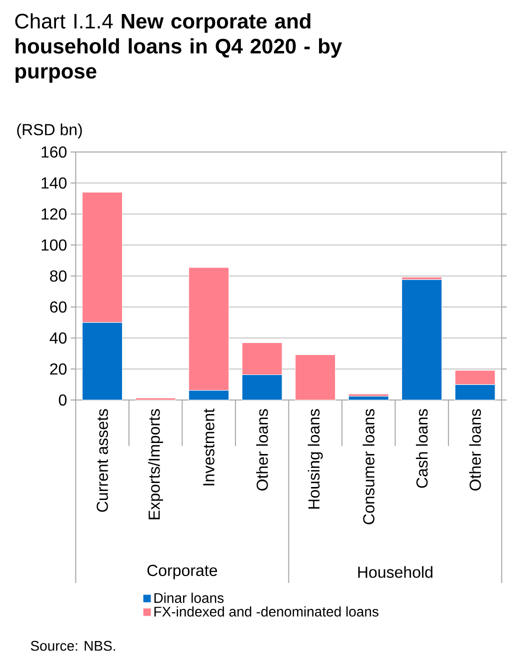 The image size is (531, 653). What do you see at coordinates (156, 464) in the screenshot?
I see `x-tick-label: Exports/Imports` at bounding box center [156, 464].